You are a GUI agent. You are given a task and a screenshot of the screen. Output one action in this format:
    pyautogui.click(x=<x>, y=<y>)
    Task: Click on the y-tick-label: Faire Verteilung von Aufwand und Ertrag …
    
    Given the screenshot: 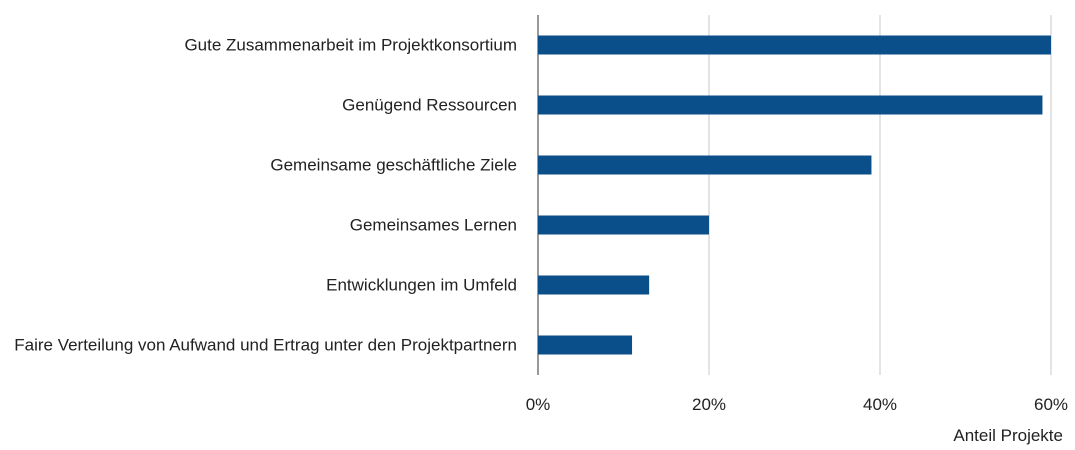 What is the action you would take?
    pyautogui.click(x=265, y=345)
    